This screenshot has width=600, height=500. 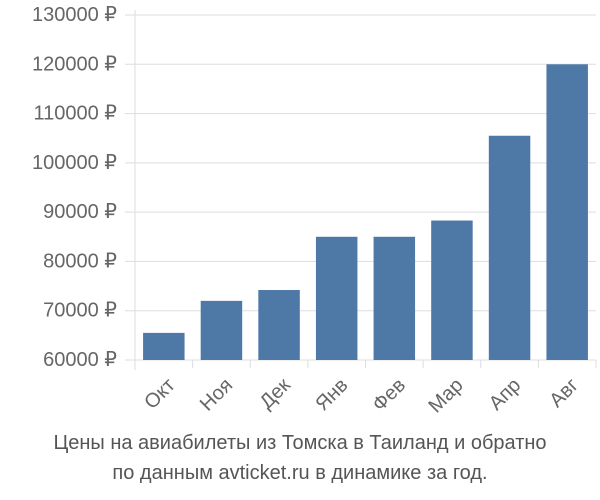 What do you see at coordinates (216, 394) in the screenshot?
I see `x-tick-label: Ноя` at bounding box center [216, 394].